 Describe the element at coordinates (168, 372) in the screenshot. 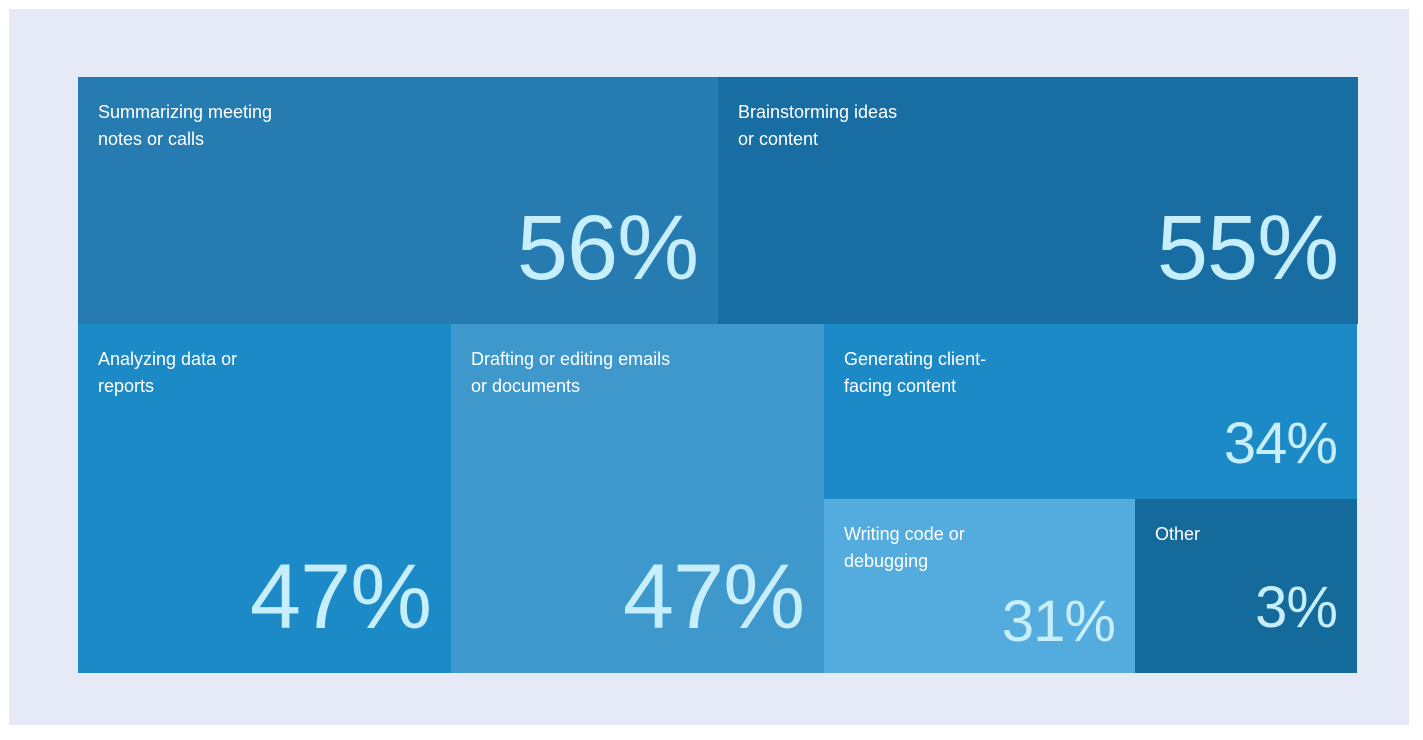

I see `tile-label: Analyzing data or reports` at that location.